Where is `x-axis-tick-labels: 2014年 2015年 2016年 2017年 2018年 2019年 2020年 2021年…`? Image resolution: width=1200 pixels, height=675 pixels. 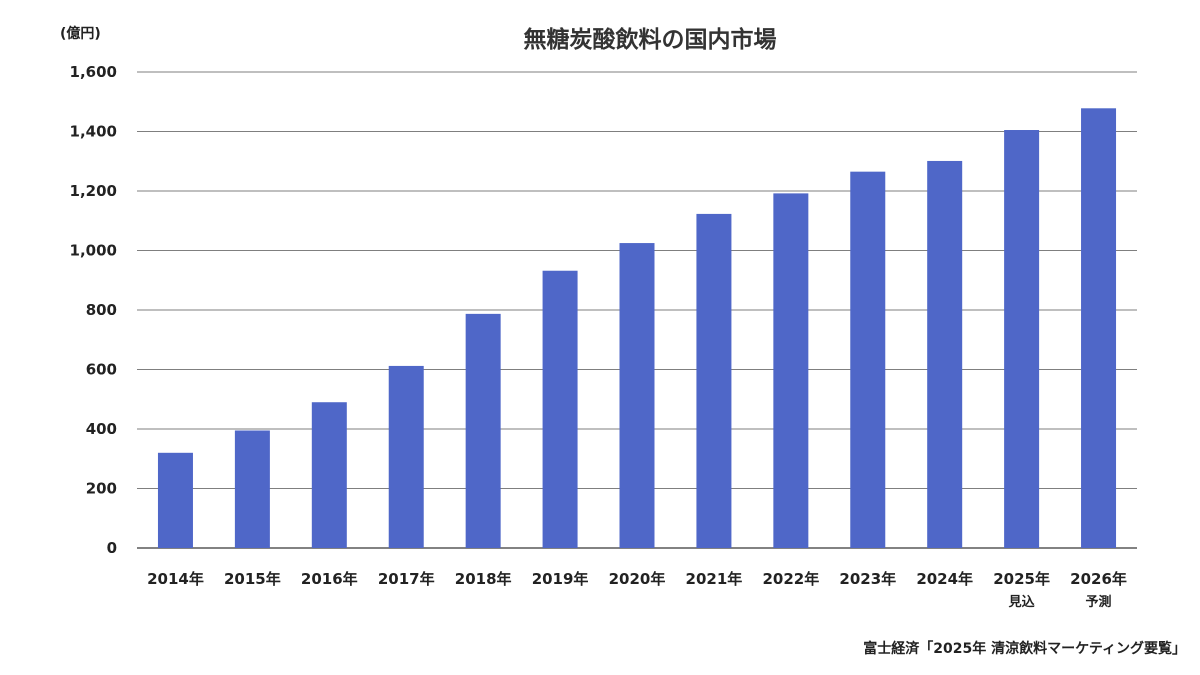 x-axis-tick-labels: 2014年 2015年 2016年 2017年 2018年 2019年 2020年 2021年… is located at coordinates (637, 590).